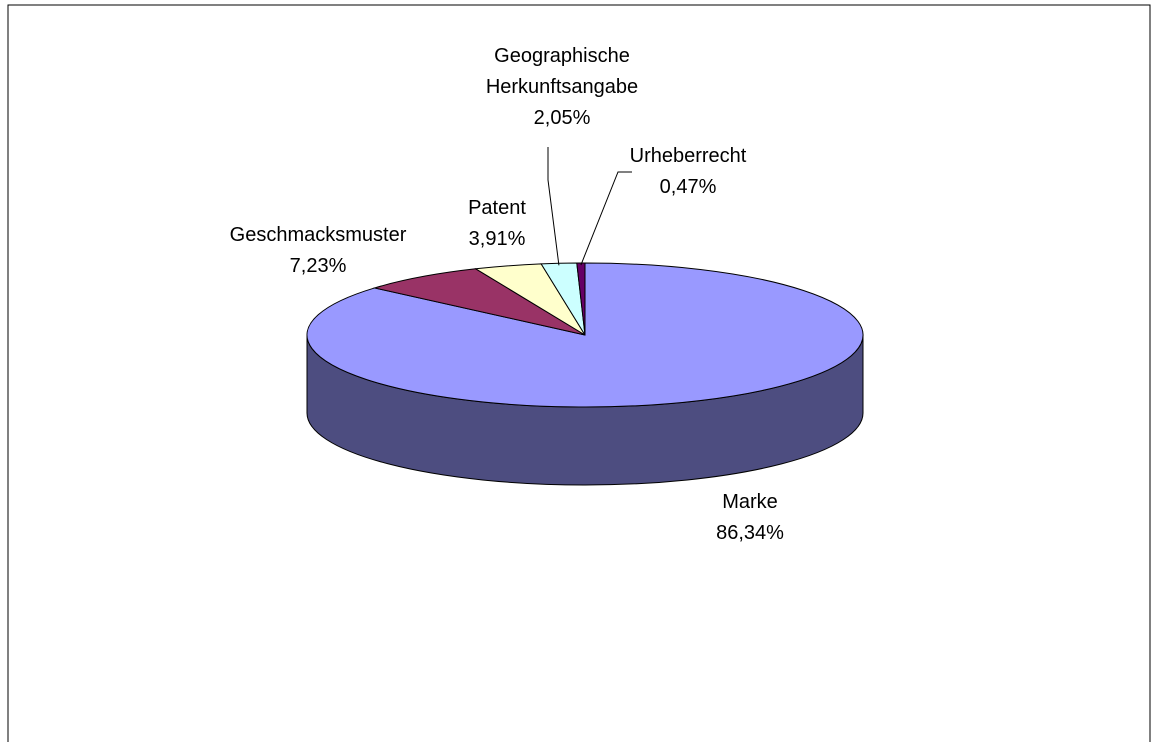  What do you see at coordinates (750, 533) in the screenshot?
I see `label-value: 86,34%` at bounding box center [750, 533].